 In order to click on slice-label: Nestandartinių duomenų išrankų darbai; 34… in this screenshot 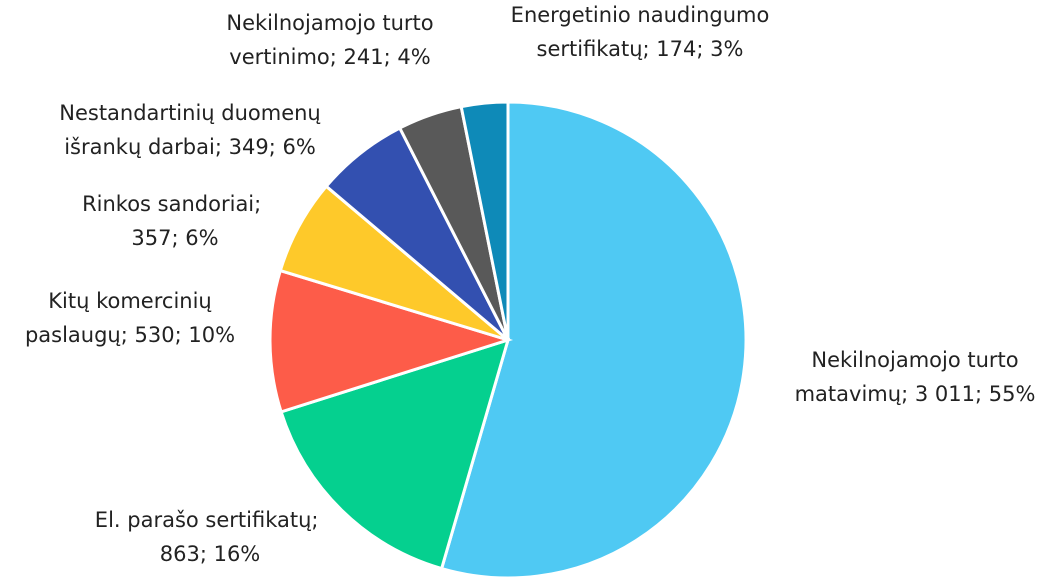, I will do `click(190, 130)`.